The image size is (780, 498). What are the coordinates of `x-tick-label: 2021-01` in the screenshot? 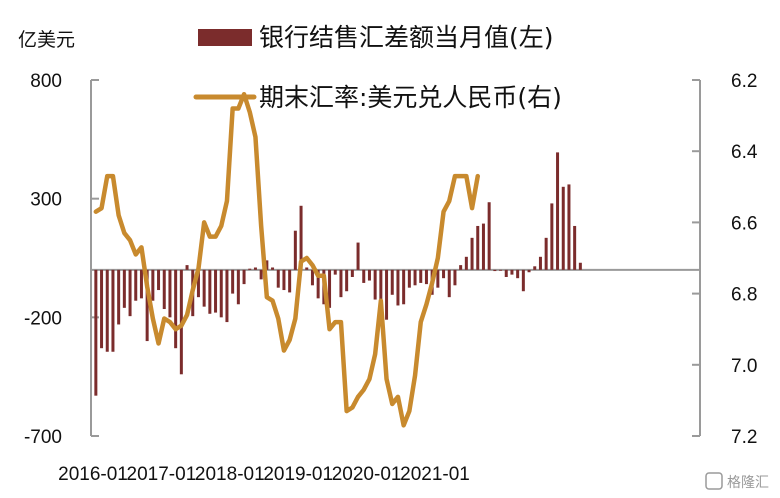 It's located at (435, 474).